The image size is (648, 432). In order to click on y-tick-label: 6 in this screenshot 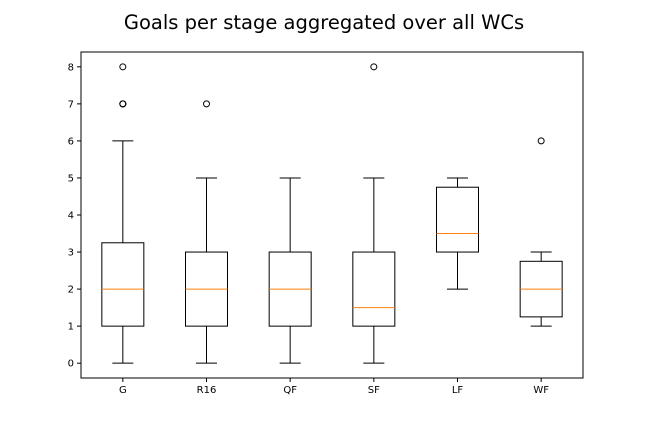, I will do `click(71, 141)`.